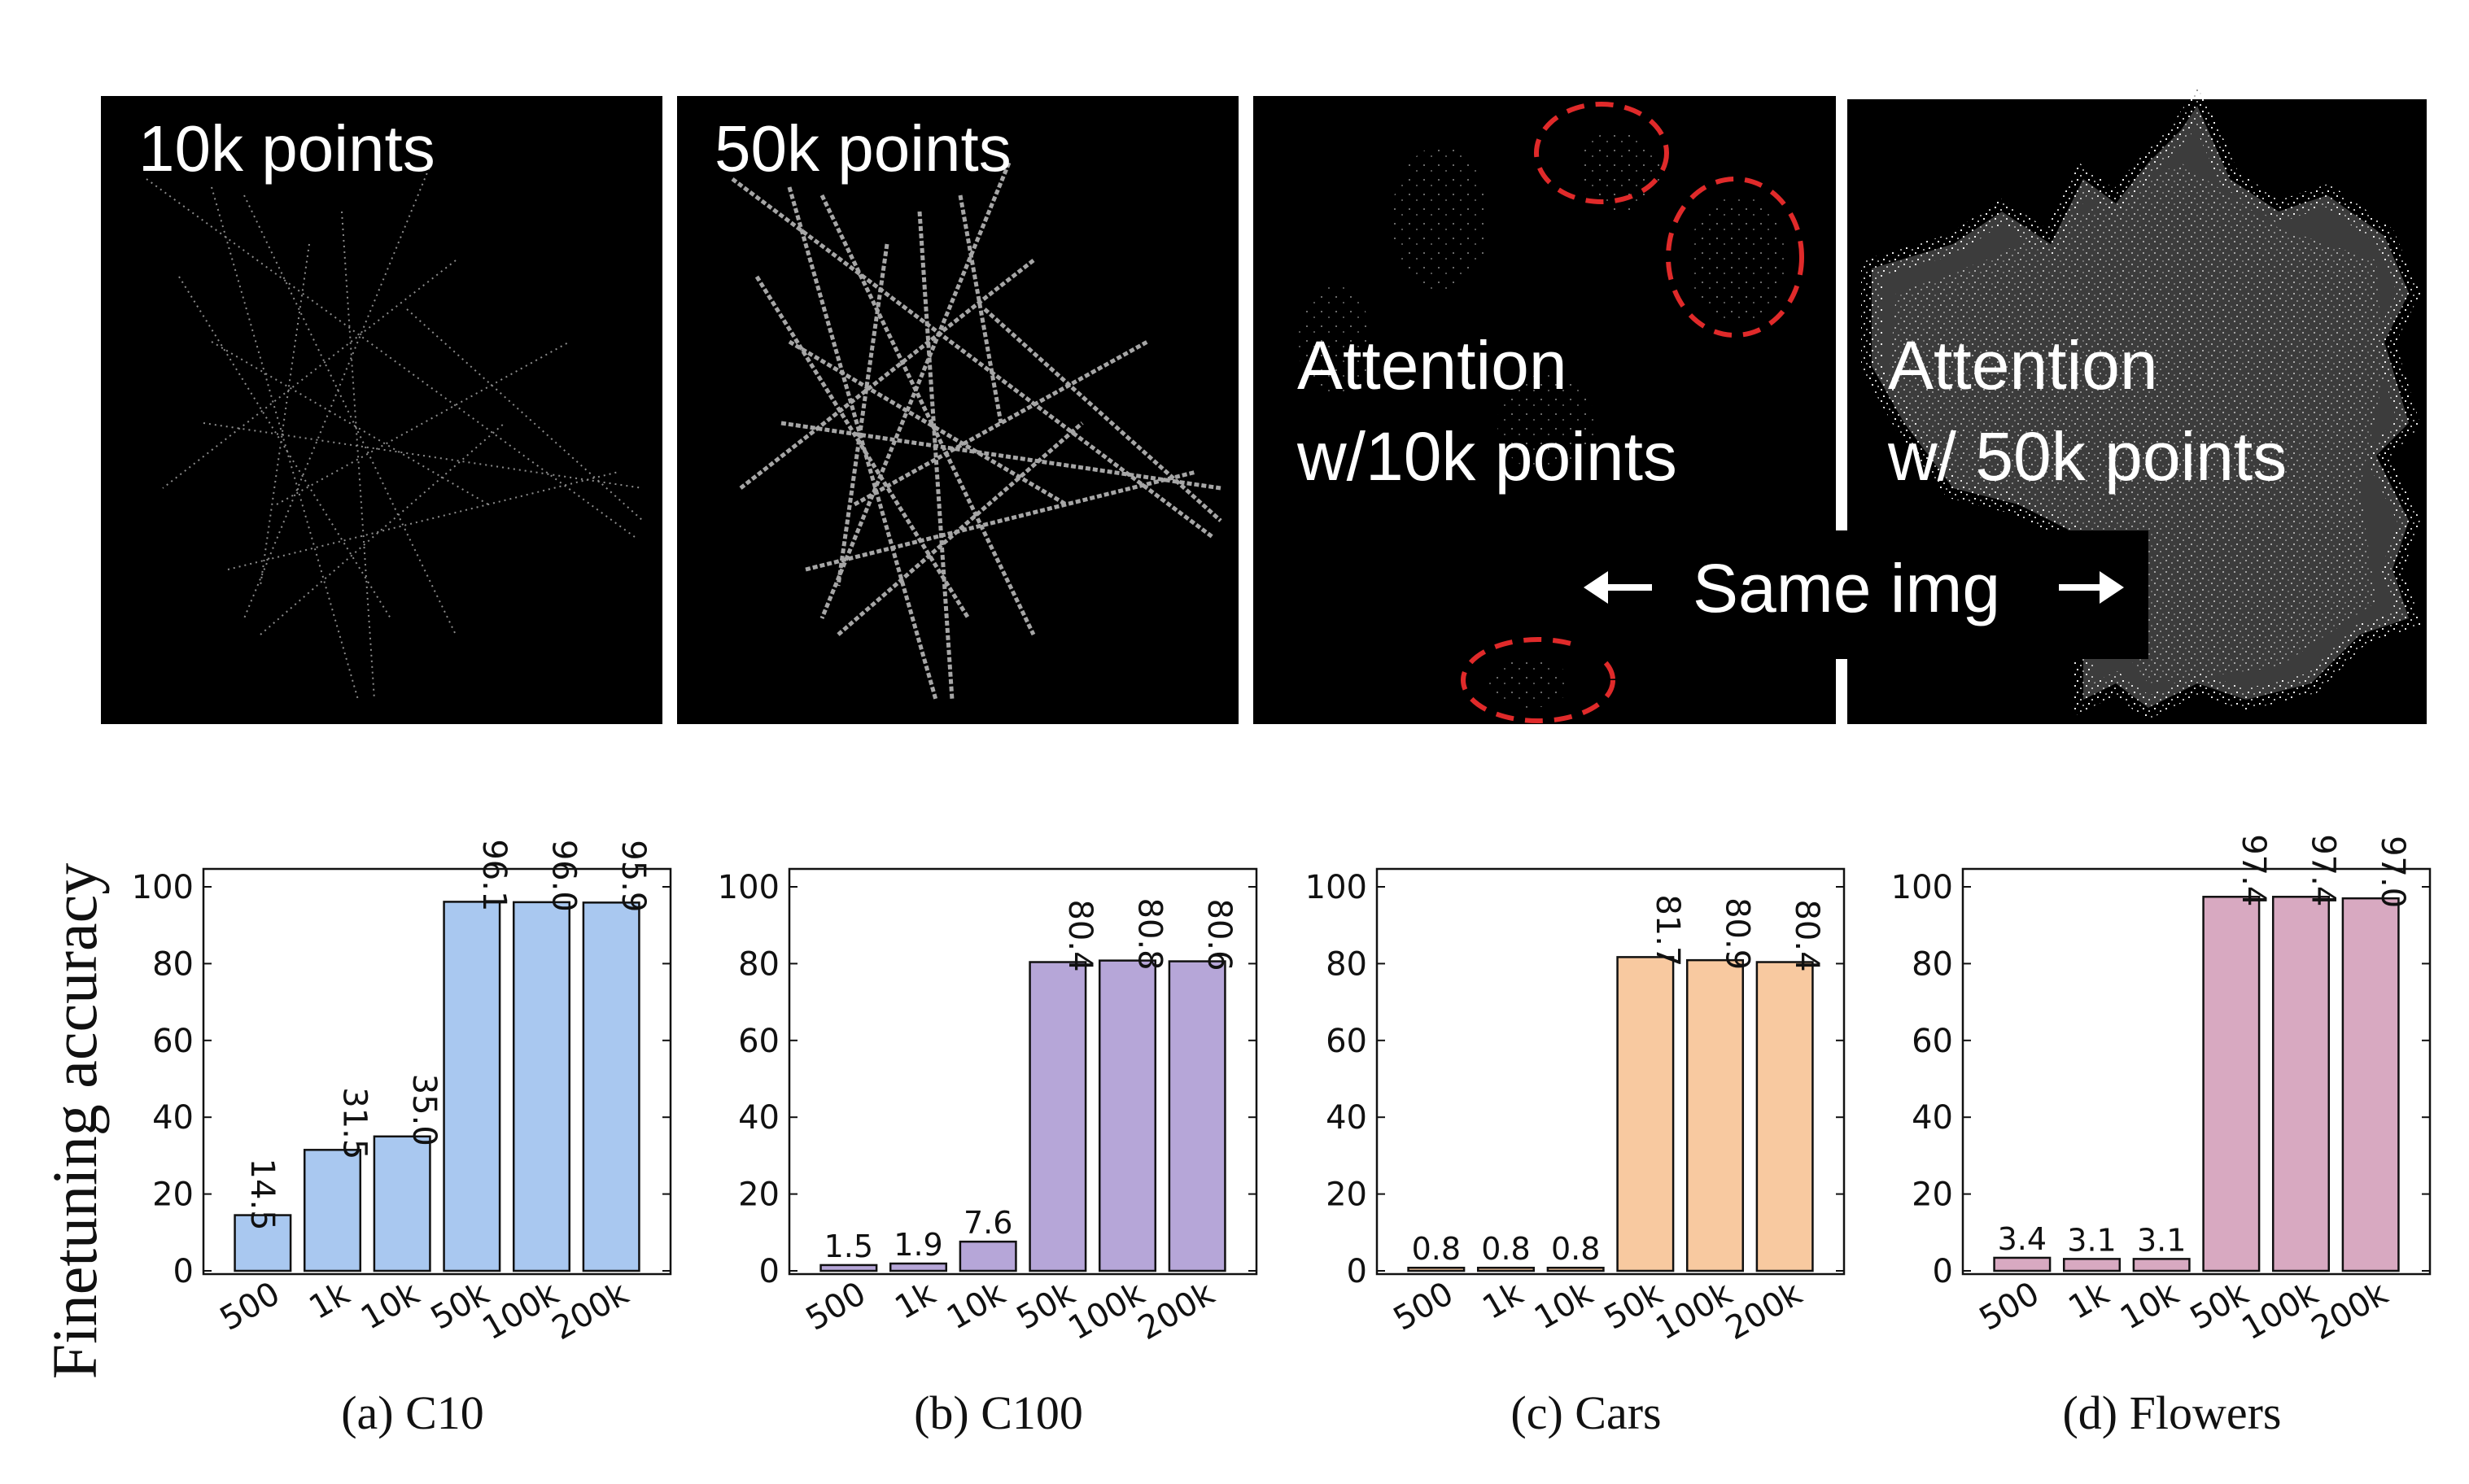 This screenshot has height=1484, width=2469. Describe the element at coordinates (2392, 872) in the screenshot. I see `value-label: 97.0` at that location.